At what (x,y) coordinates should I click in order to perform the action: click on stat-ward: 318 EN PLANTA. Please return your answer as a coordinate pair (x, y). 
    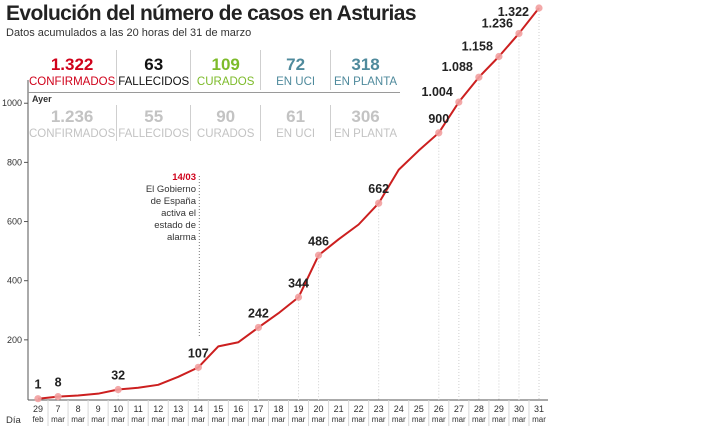
    Looking at the image, I should click on (365, 70).